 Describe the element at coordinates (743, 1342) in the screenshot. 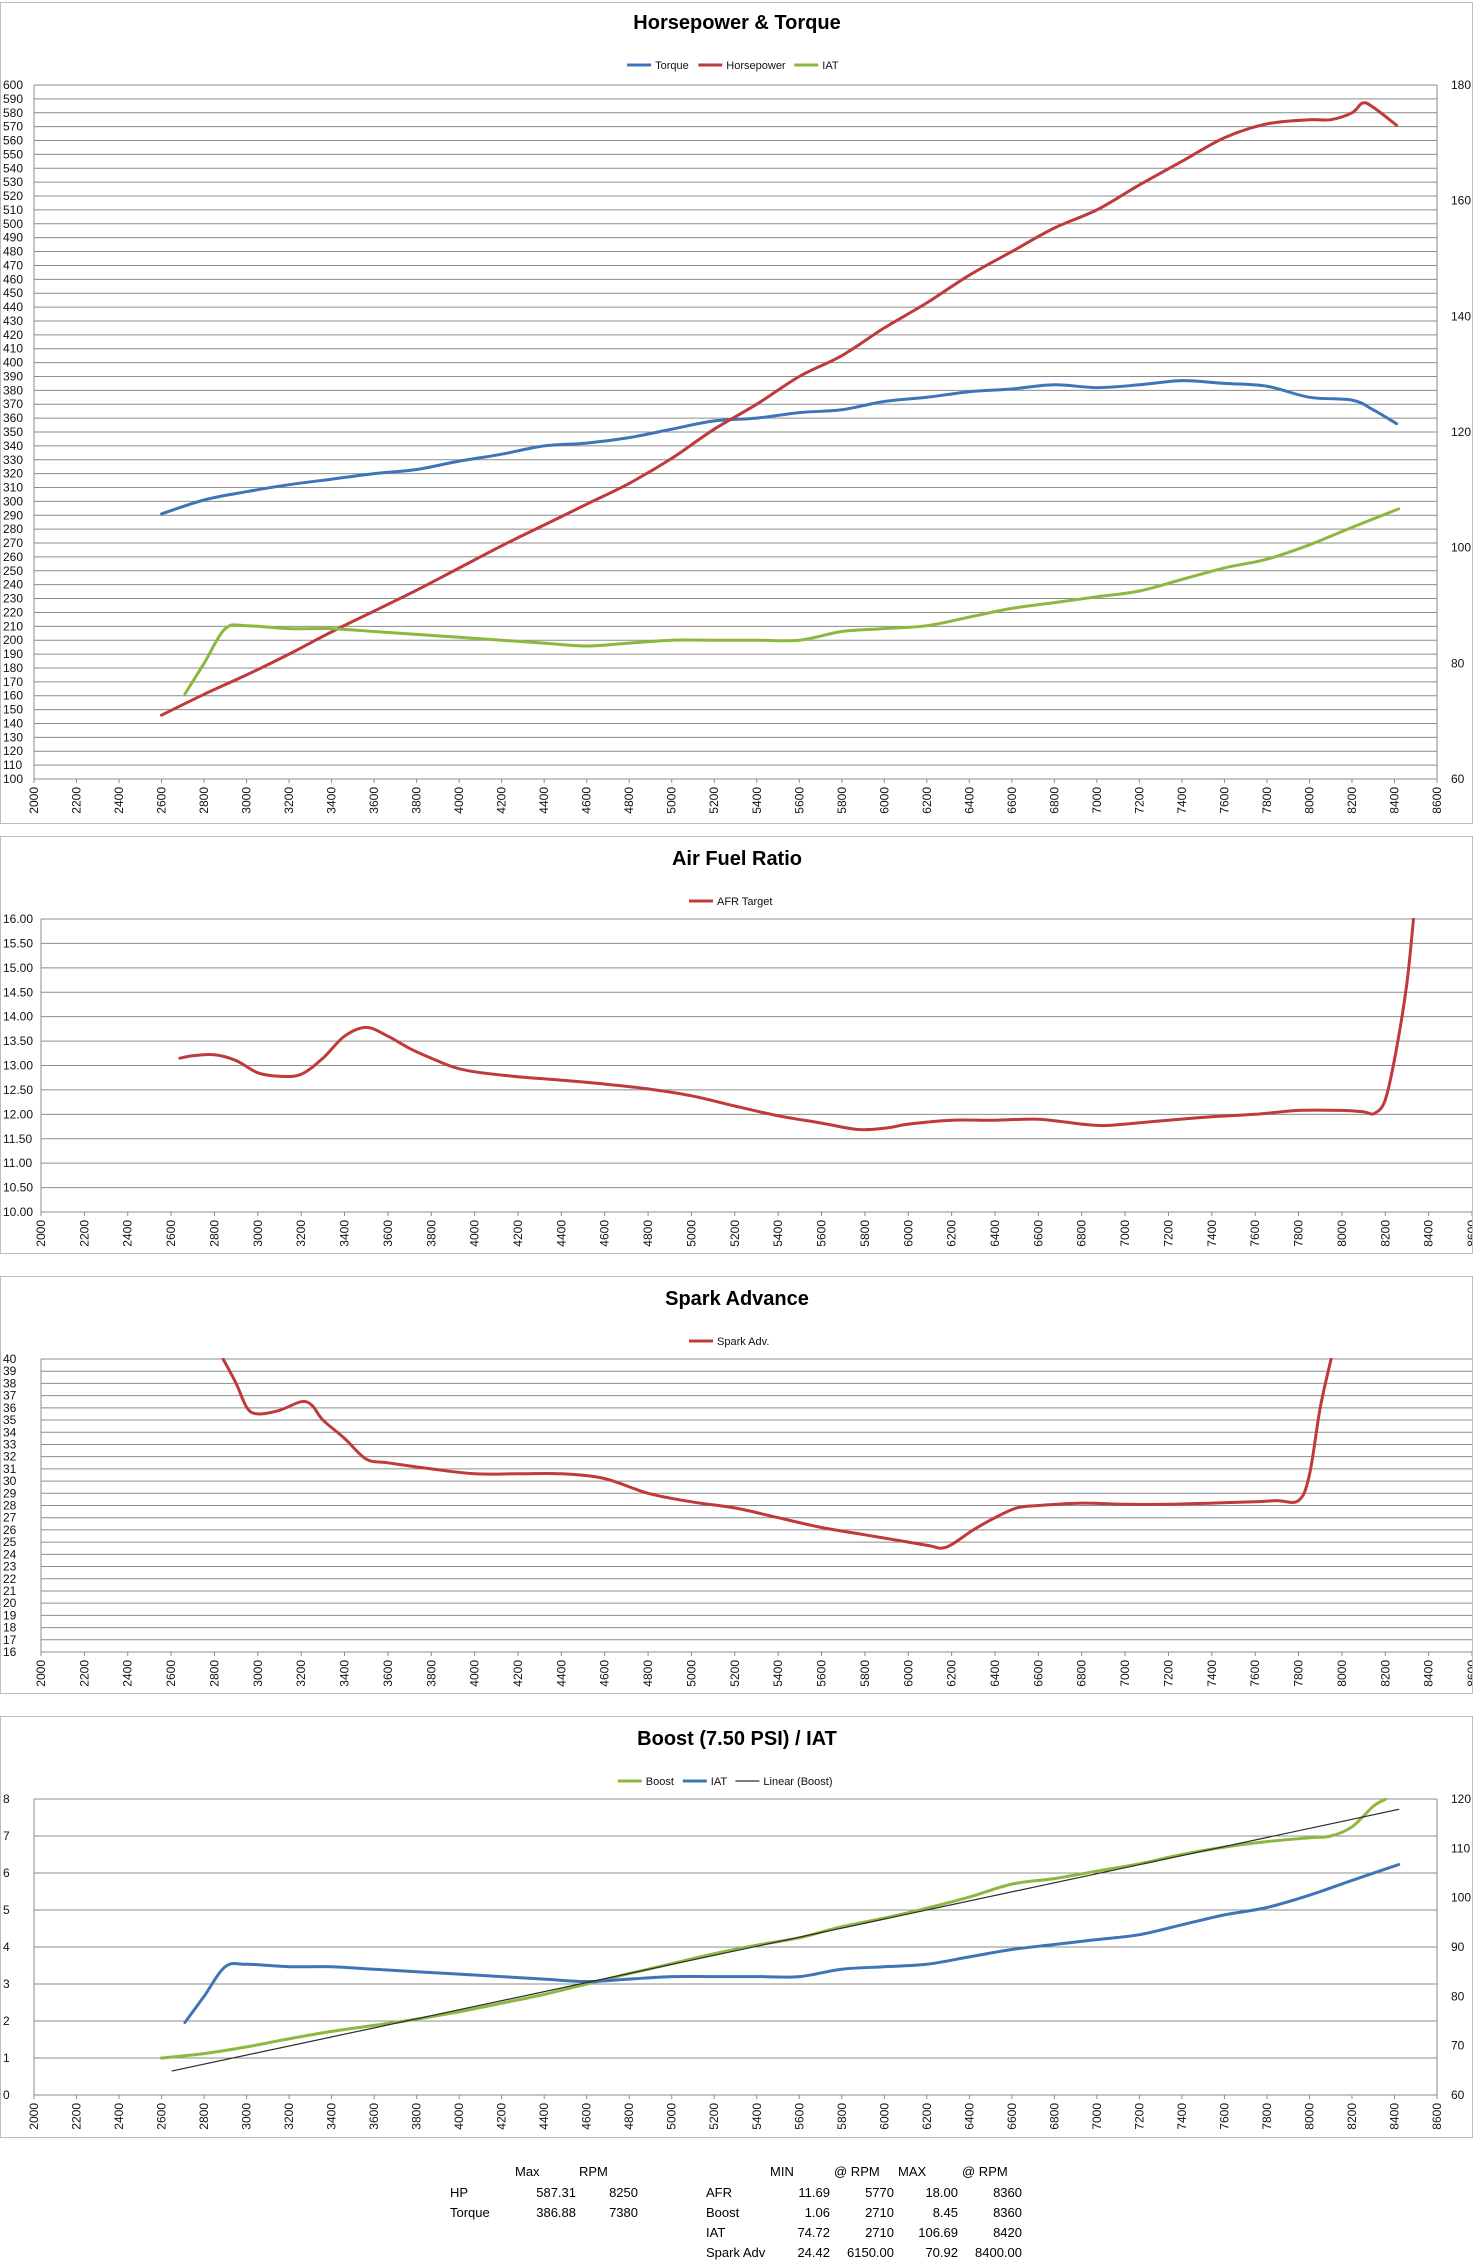

I see `legend-label: Spark Adv.` at that location.